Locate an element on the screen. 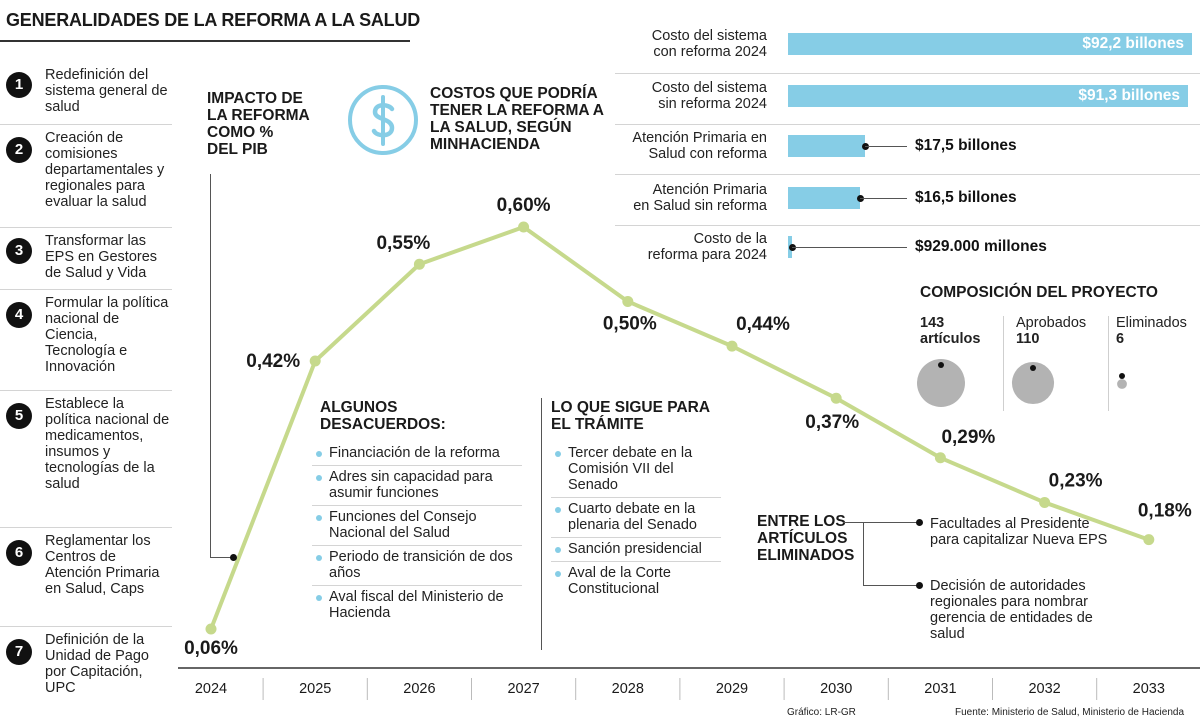 Image resolution: width=1200 pixels, height=722 pixels. x-tick-label: 2028 is located at coordinates (628, 689).